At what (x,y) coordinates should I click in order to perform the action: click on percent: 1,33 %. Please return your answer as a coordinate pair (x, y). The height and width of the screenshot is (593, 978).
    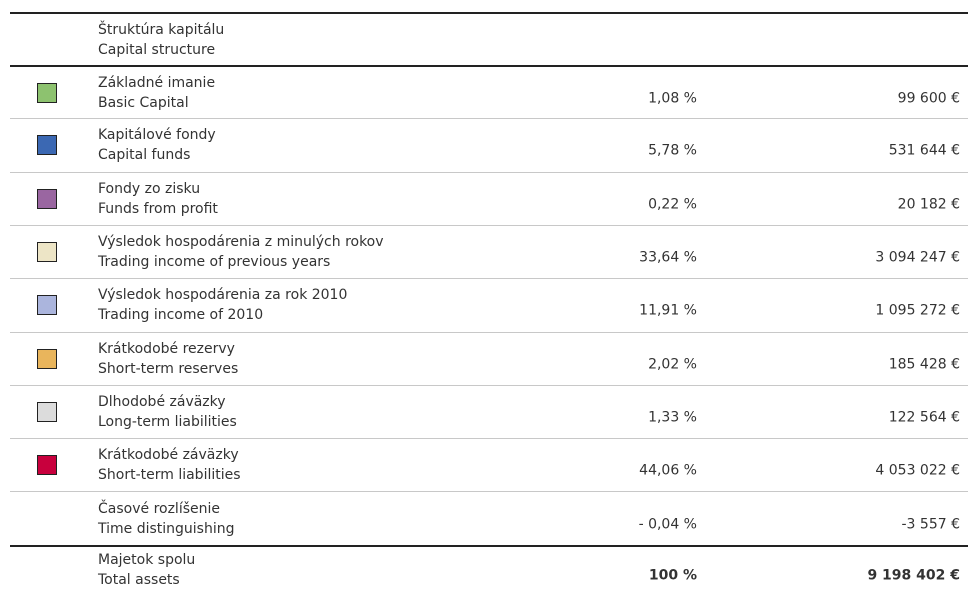
    Looking at the image, I should click on (672, 417).